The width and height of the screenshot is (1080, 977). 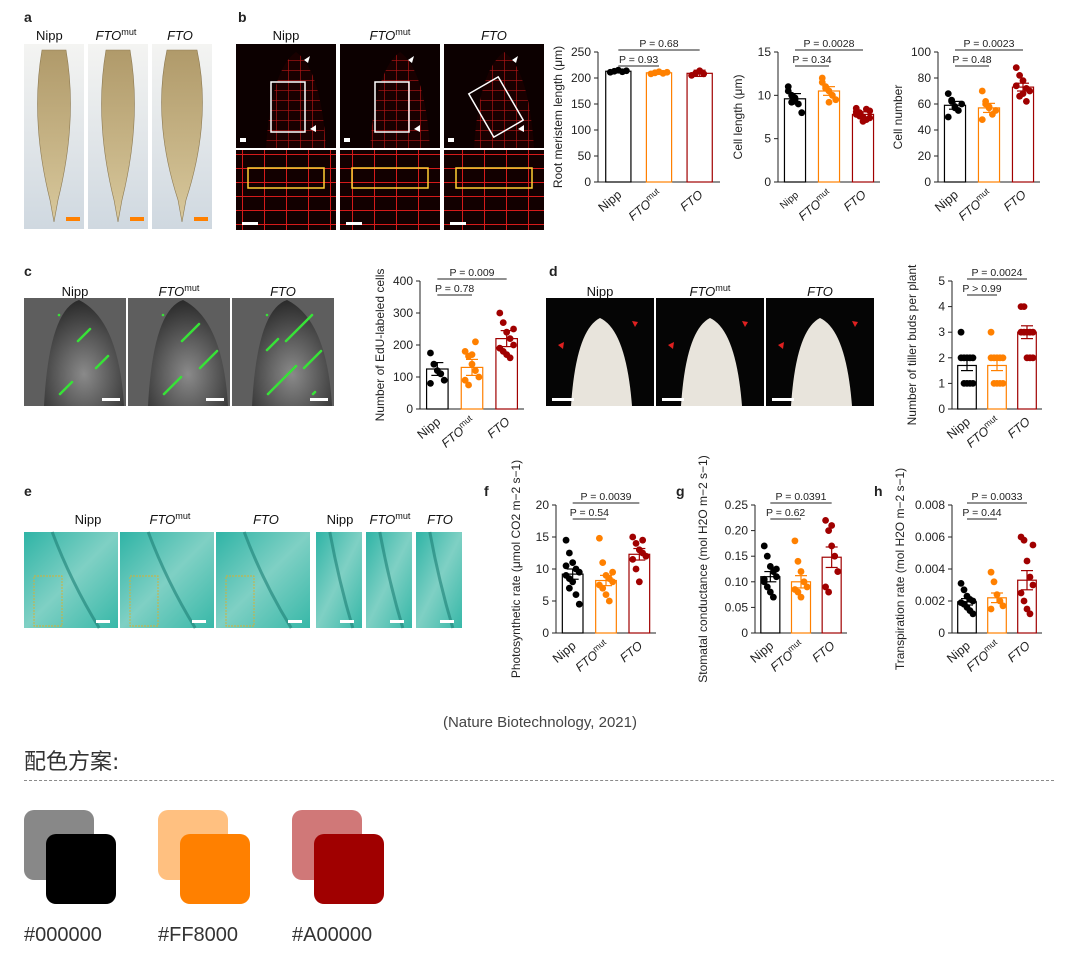 I want to click on y-tick-label: 15, so click(x=765, y=52).